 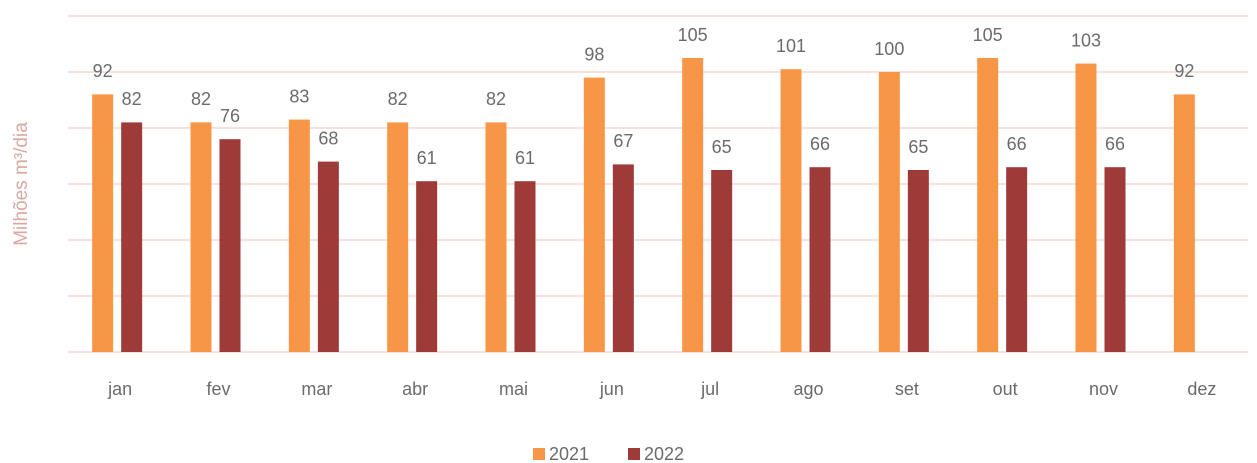 What do you see at coordinates (299, 96) in the screenshot?
I see `data-label: 83` at bounding box center [299, 96].